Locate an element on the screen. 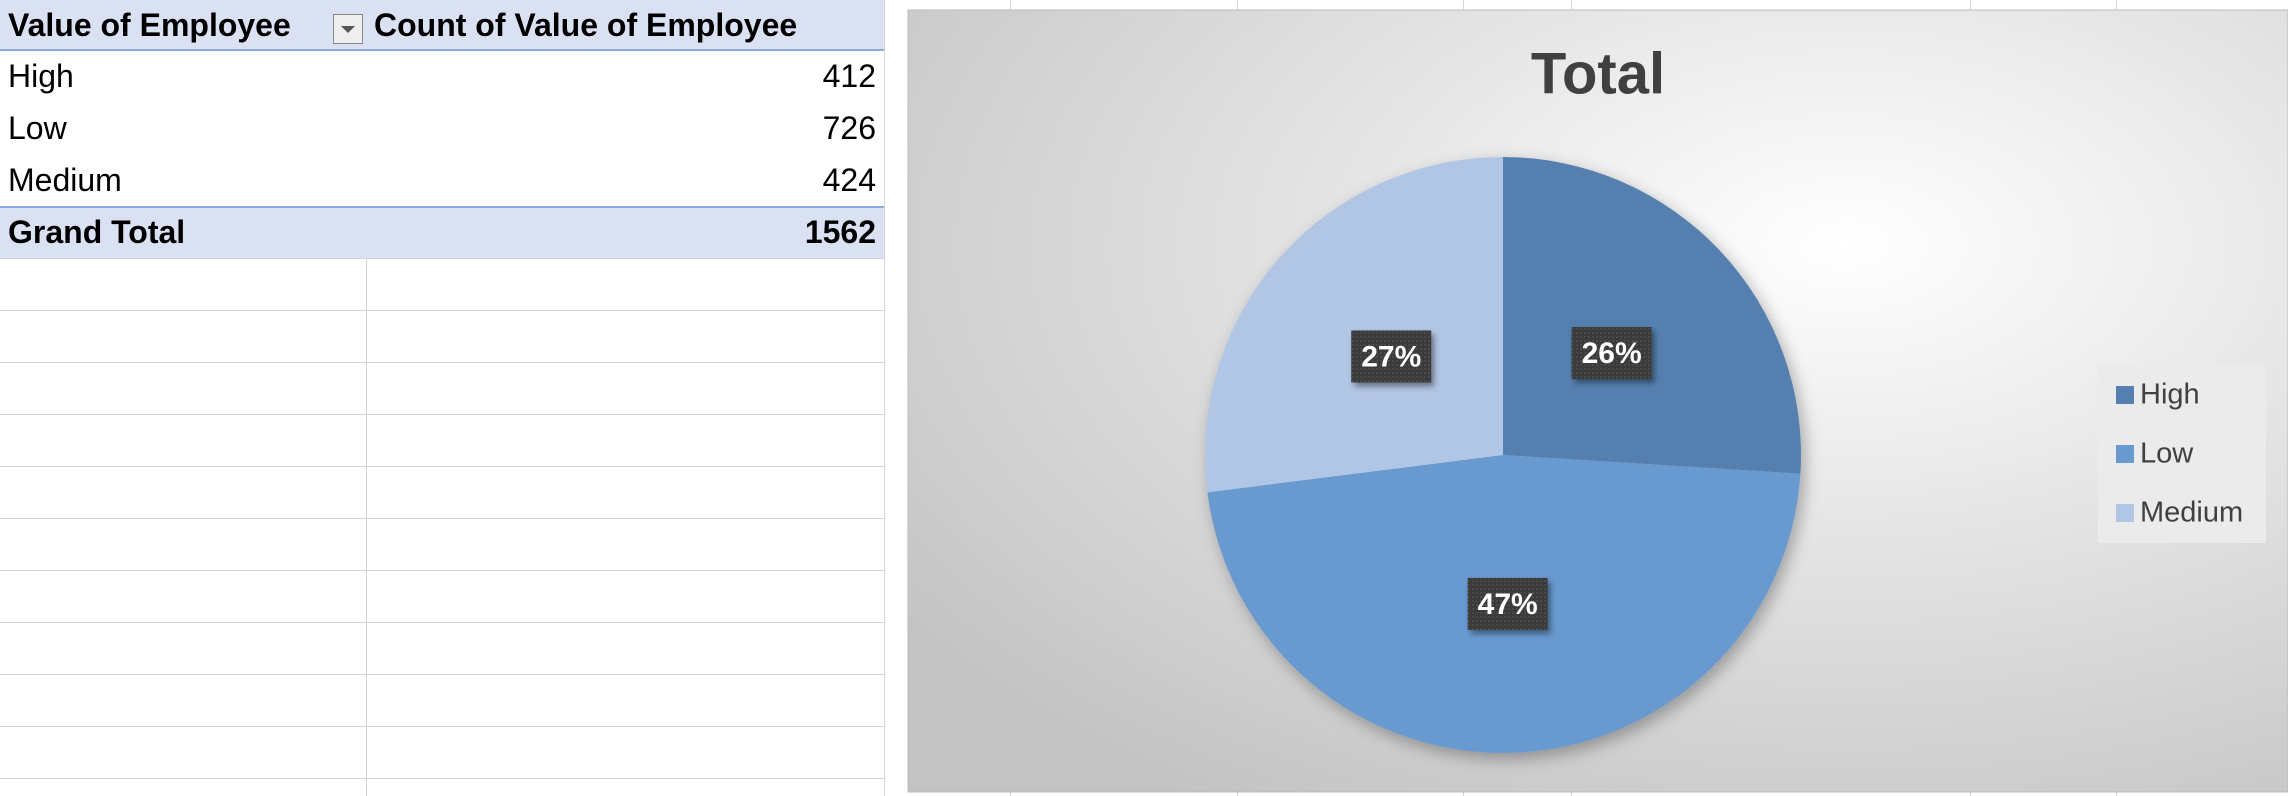 The height and width of the screenshot is (796, 2288). filter-button is located at coordinates (348, 29).